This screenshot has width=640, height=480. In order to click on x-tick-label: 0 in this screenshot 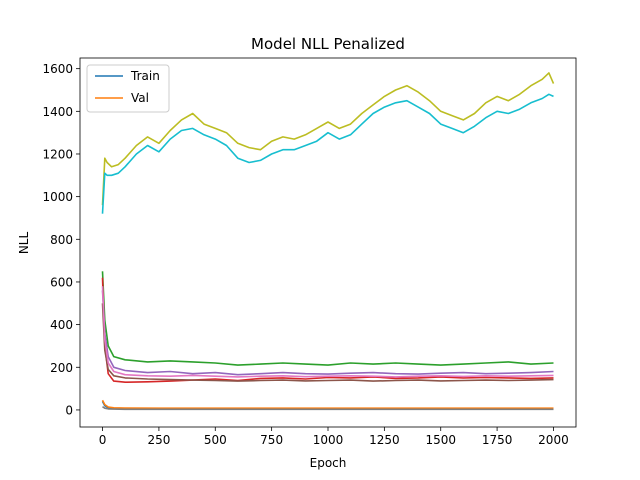, I will do `click(103, 440)`.